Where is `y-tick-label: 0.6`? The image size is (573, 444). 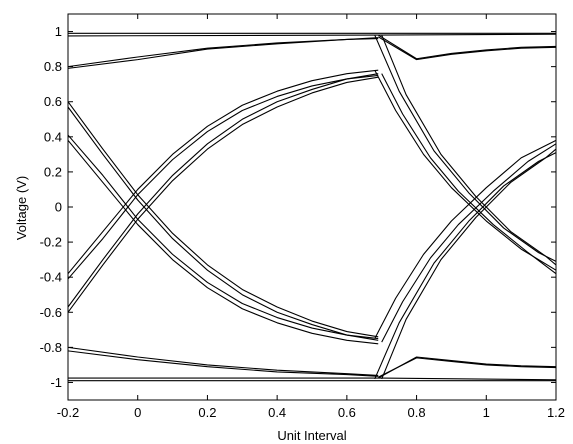 y-tick-label: 0.6 is located at coordinates (53, 101).